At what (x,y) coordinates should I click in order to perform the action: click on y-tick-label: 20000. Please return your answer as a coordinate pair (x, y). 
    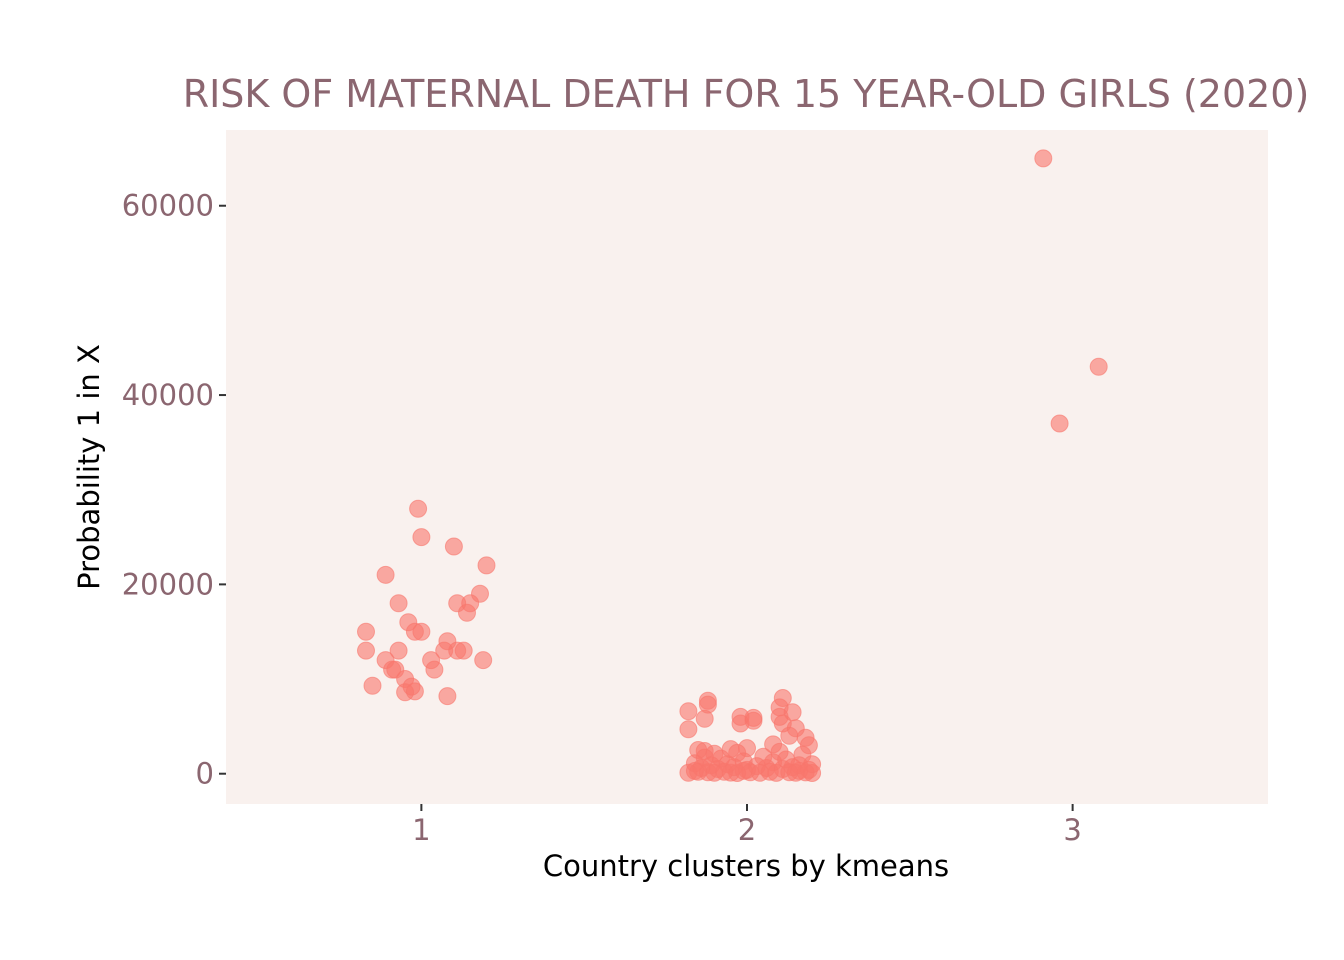
    Looking at the image, I should click on (168, 584).